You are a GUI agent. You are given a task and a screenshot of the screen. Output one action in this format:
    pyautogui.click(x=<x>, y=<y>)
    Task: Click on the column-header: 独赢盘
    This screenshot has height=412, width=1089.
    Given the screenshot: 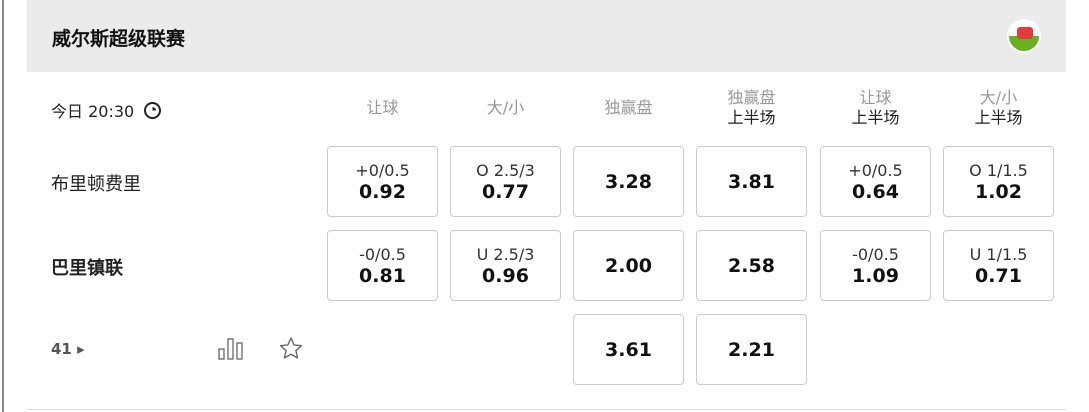 What is the action you would take?
    pyautogui.click(x=628, y=108)
    